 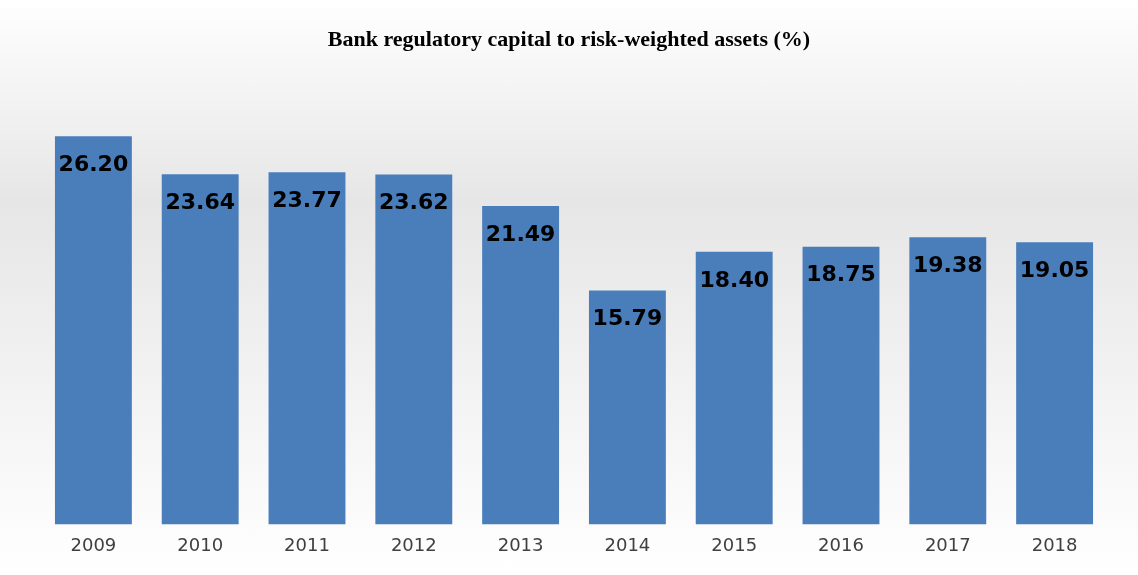 I want to click on data-label: 26.20, so click(x=93, y=164).